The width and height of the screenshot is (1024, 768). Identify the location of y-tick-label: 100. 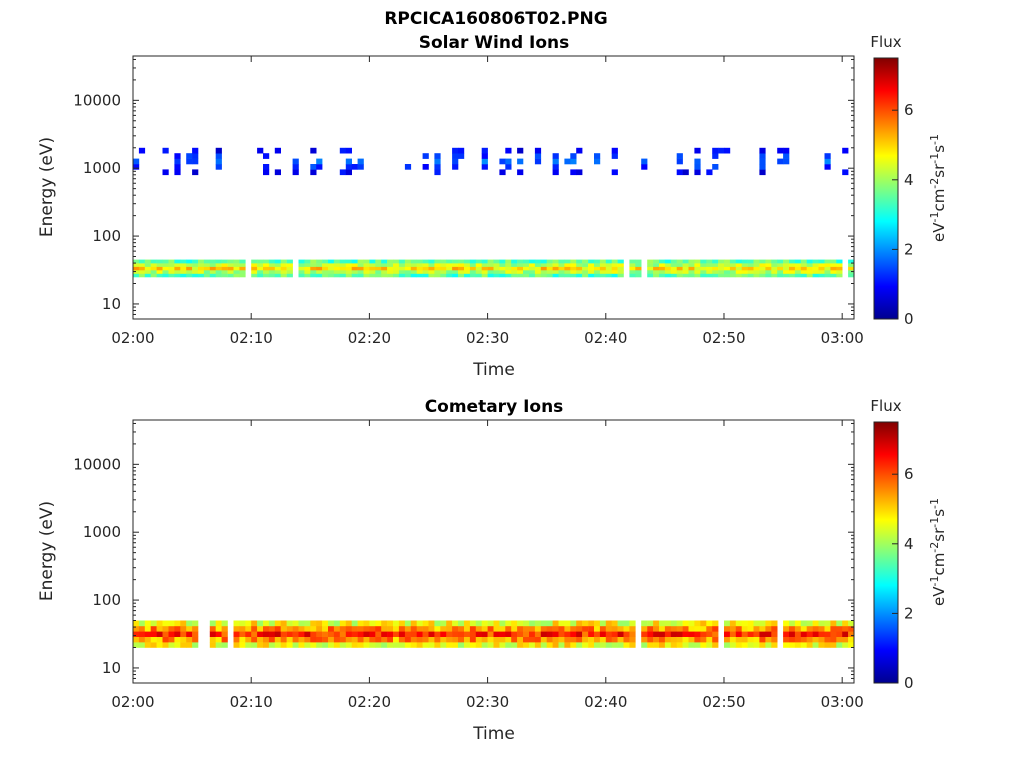
(106, 236).